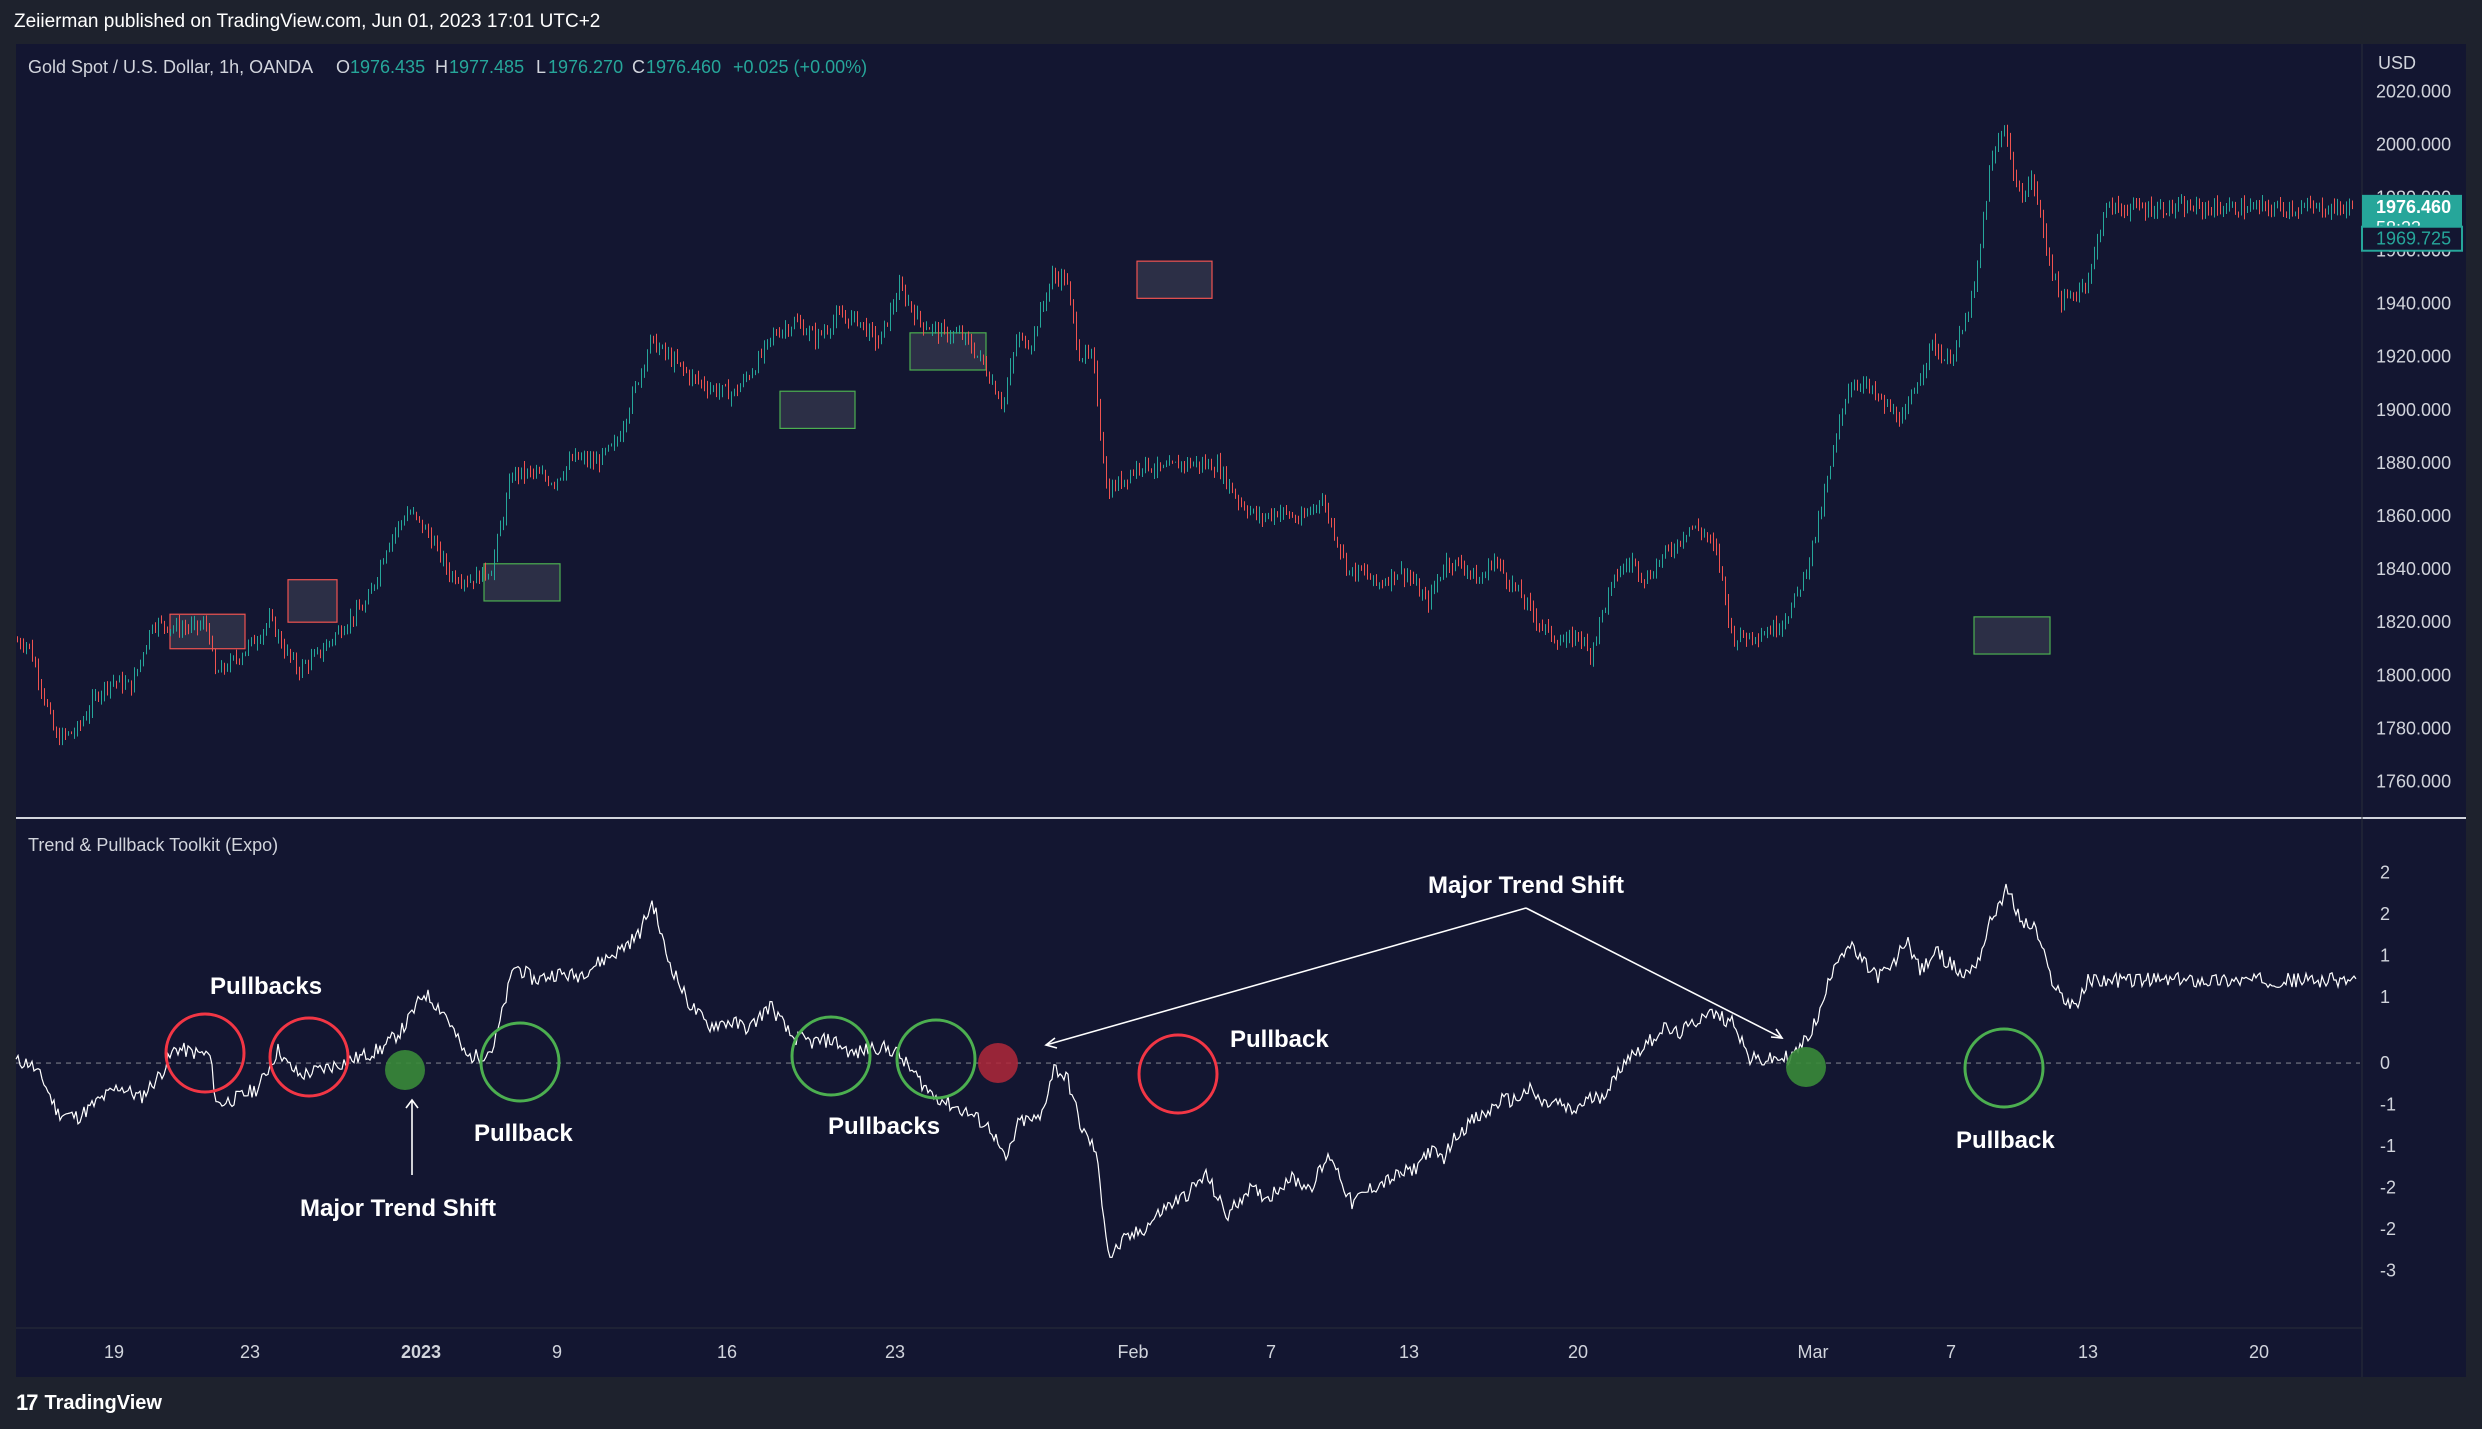  What do you see at coordinates (2413, 675) in the screenshot?
I see `price-tick-label: 1800.000` at bounding box center [2413, 675].